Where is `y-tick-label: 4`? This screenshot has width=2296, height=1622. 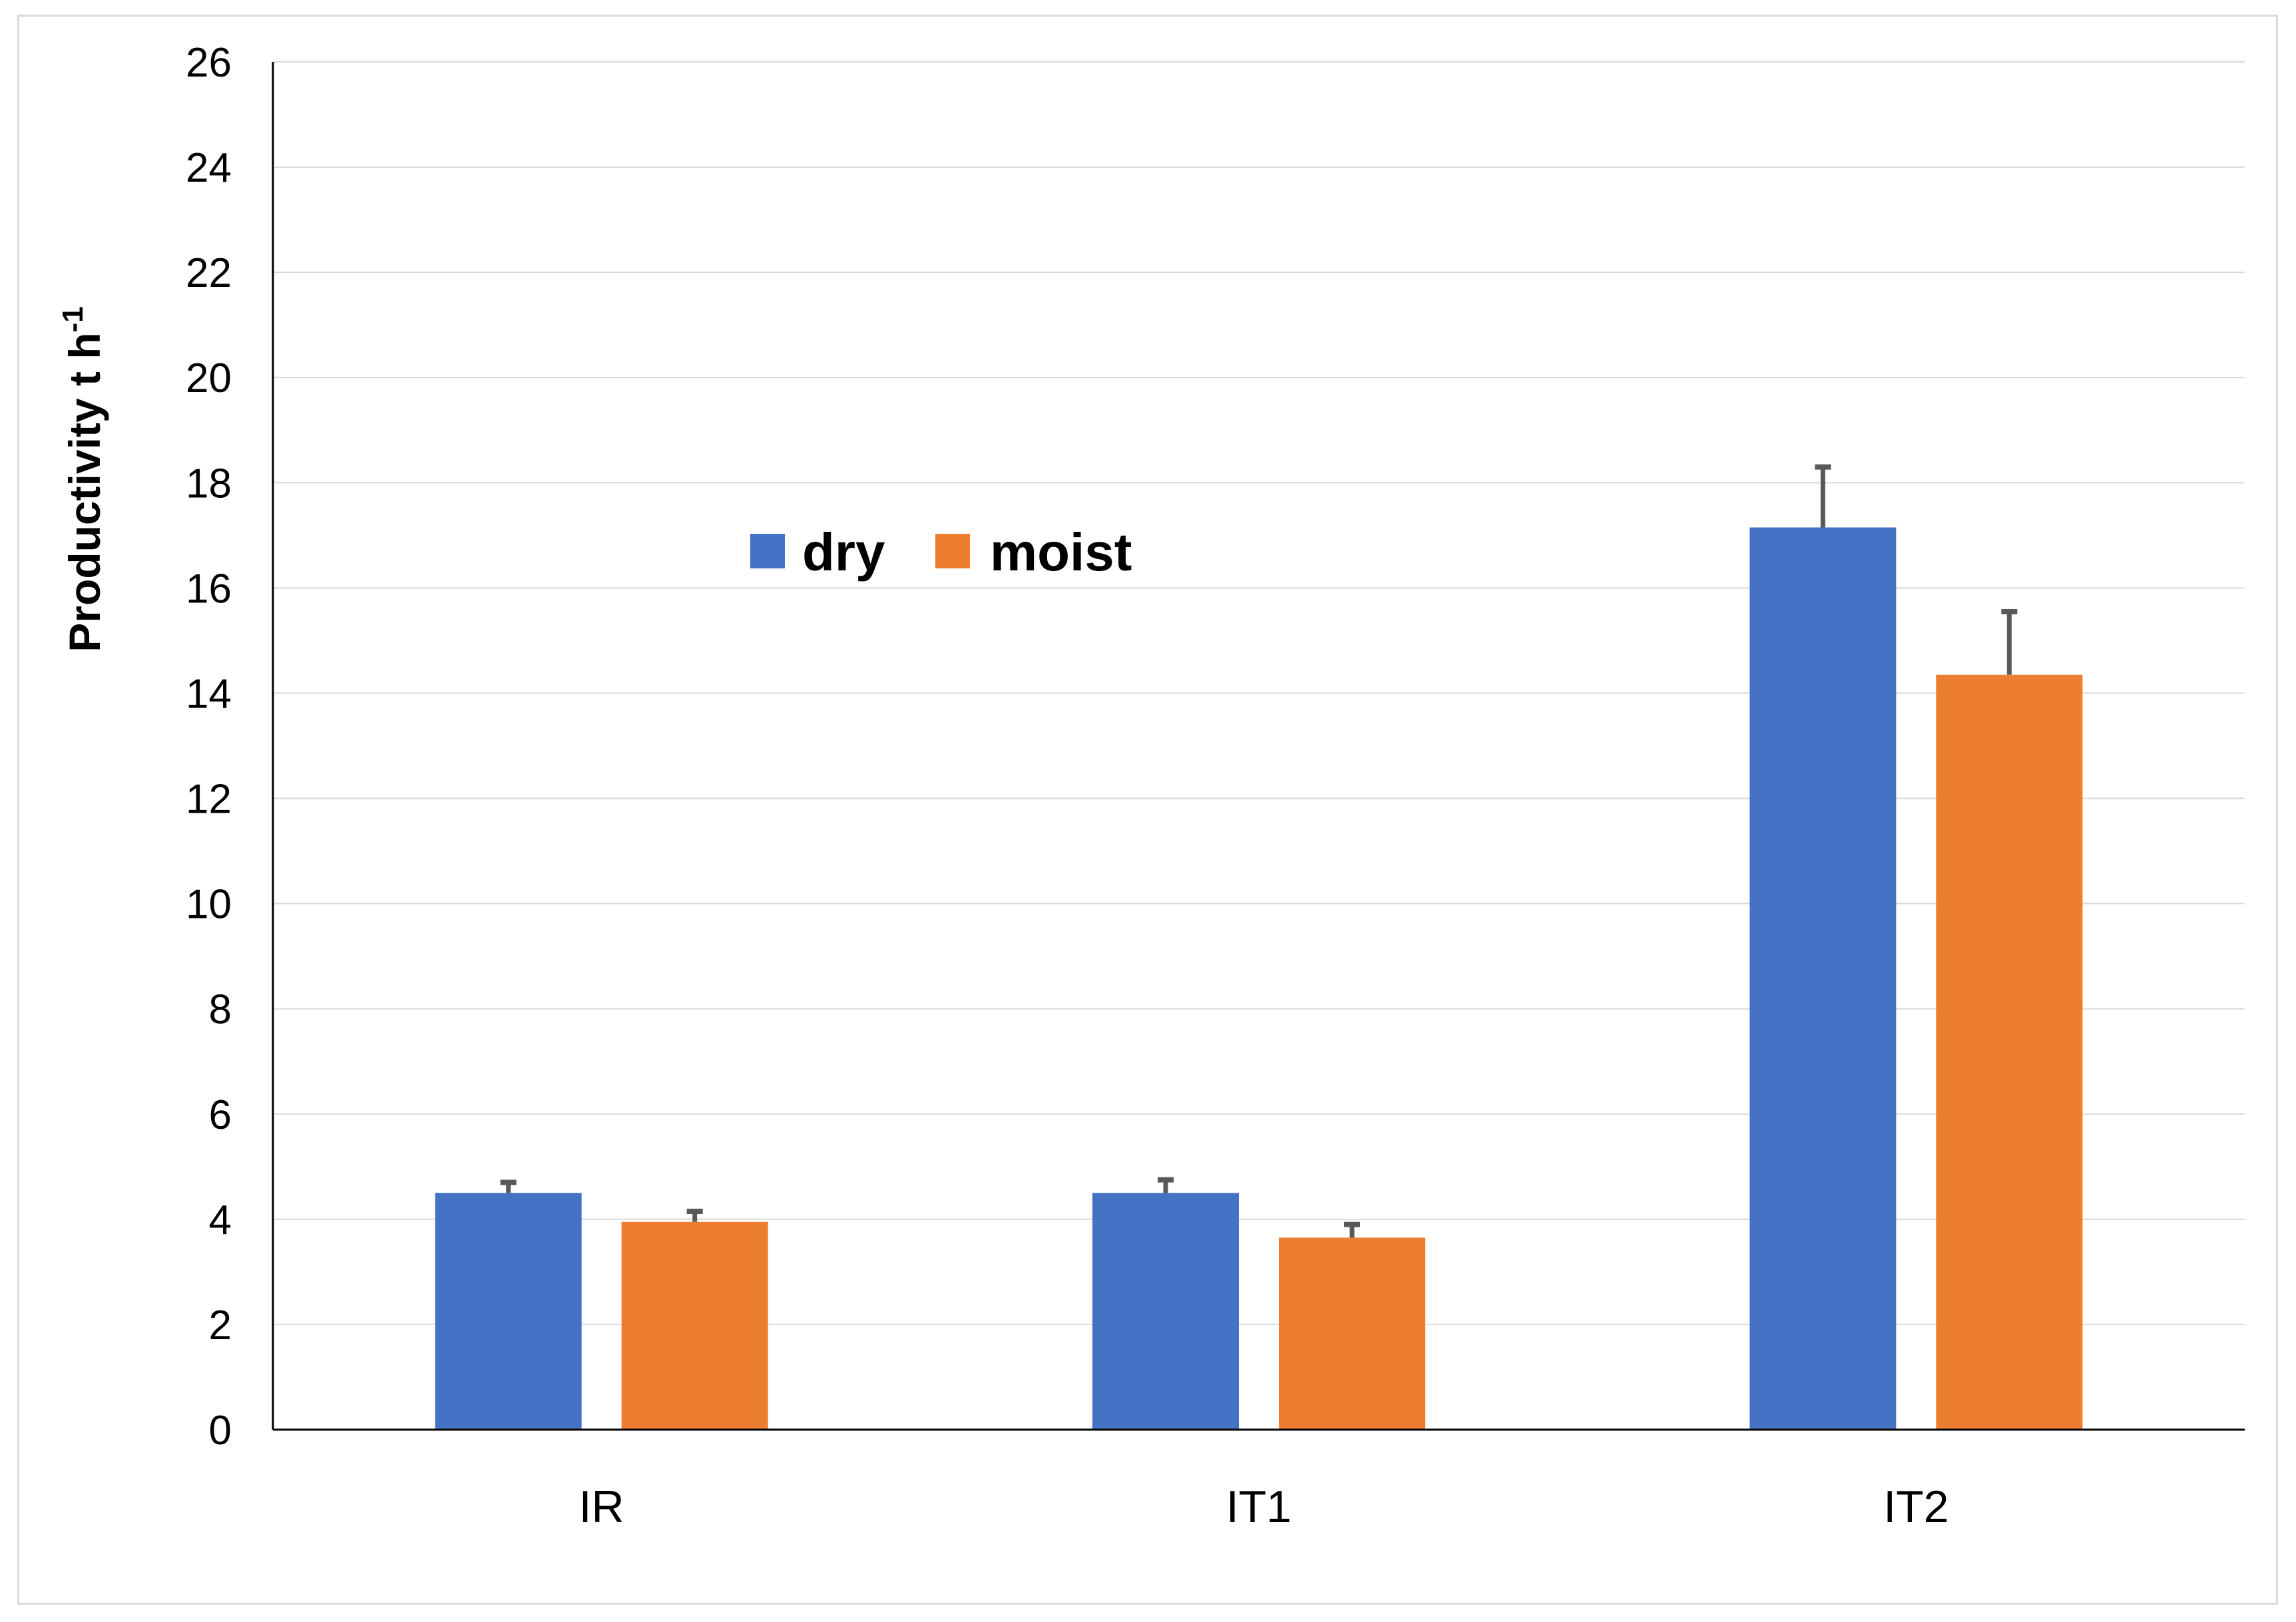 y-tick-label: 4 is located at coordinates (221, 1220).